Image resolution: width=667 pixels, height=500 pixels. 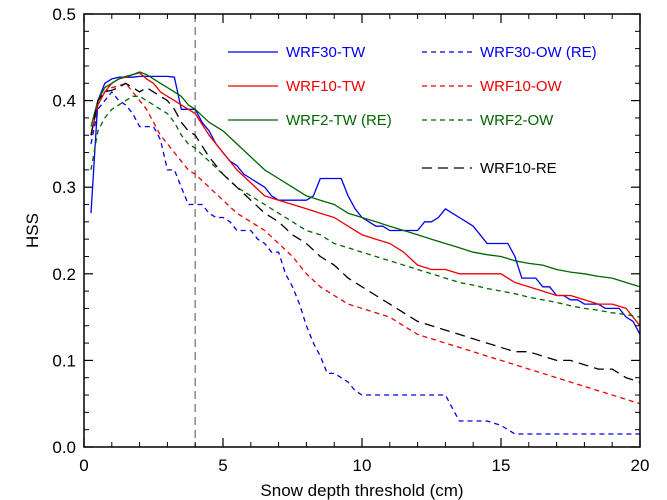 I want to click on legend-label: WRF2-TW (RE), so click(x=339, y=120).